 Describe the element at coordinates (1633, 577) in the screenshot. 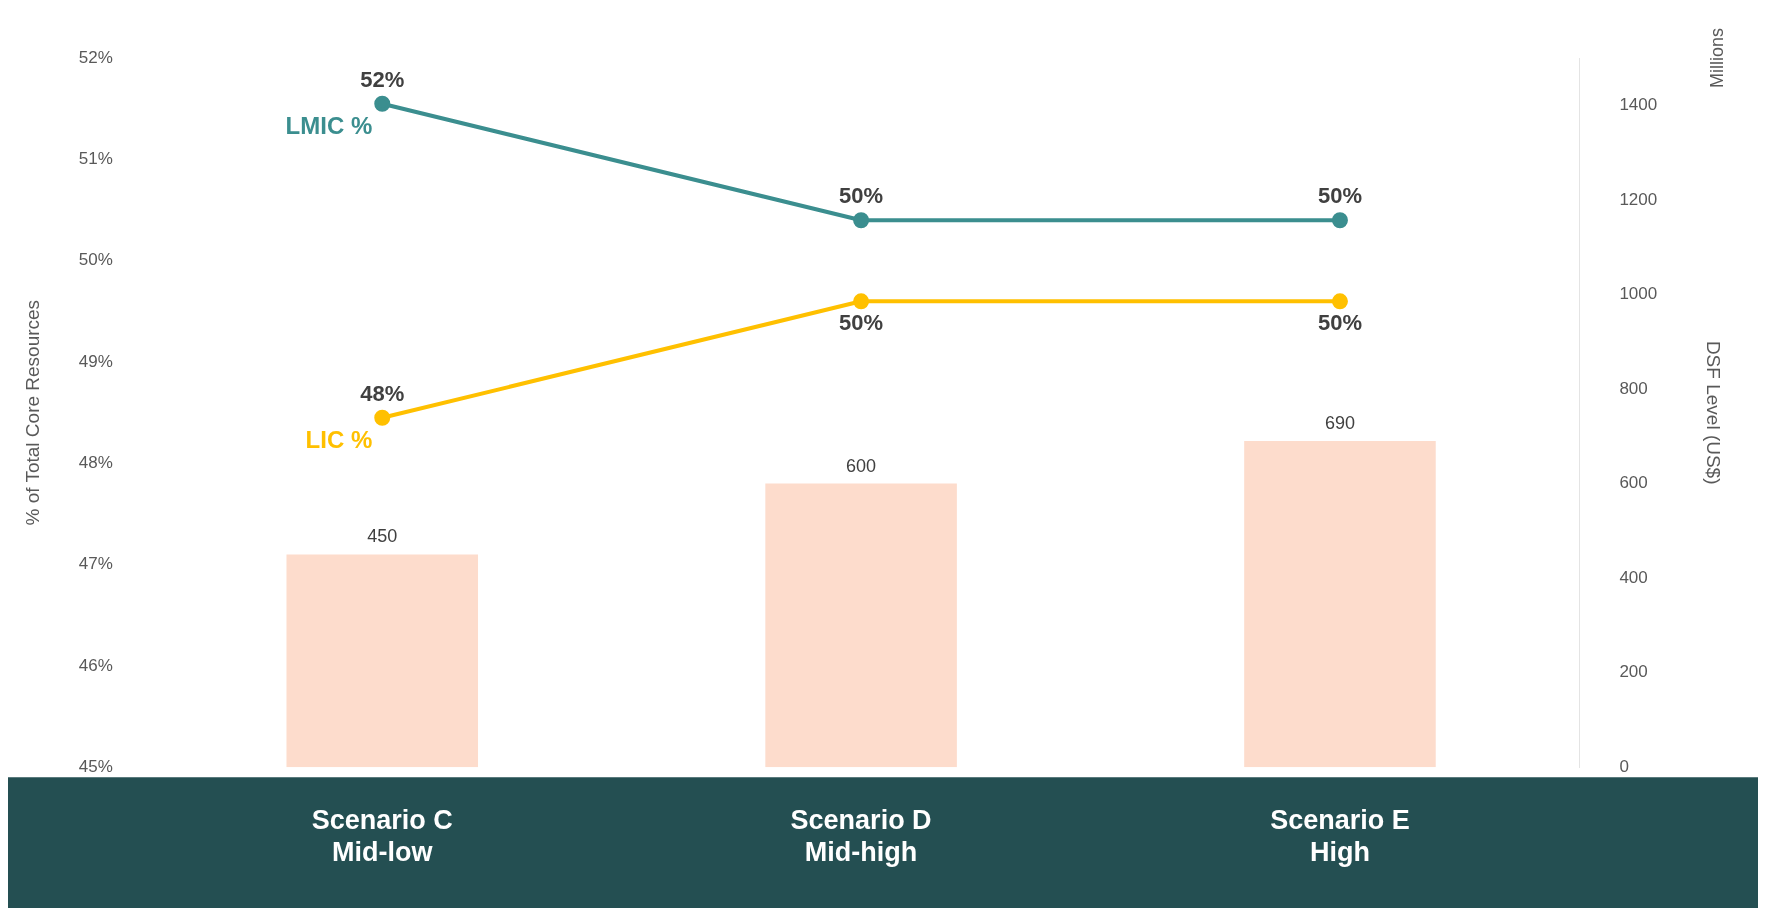

I see `y2-tick-label: 400` at that location.